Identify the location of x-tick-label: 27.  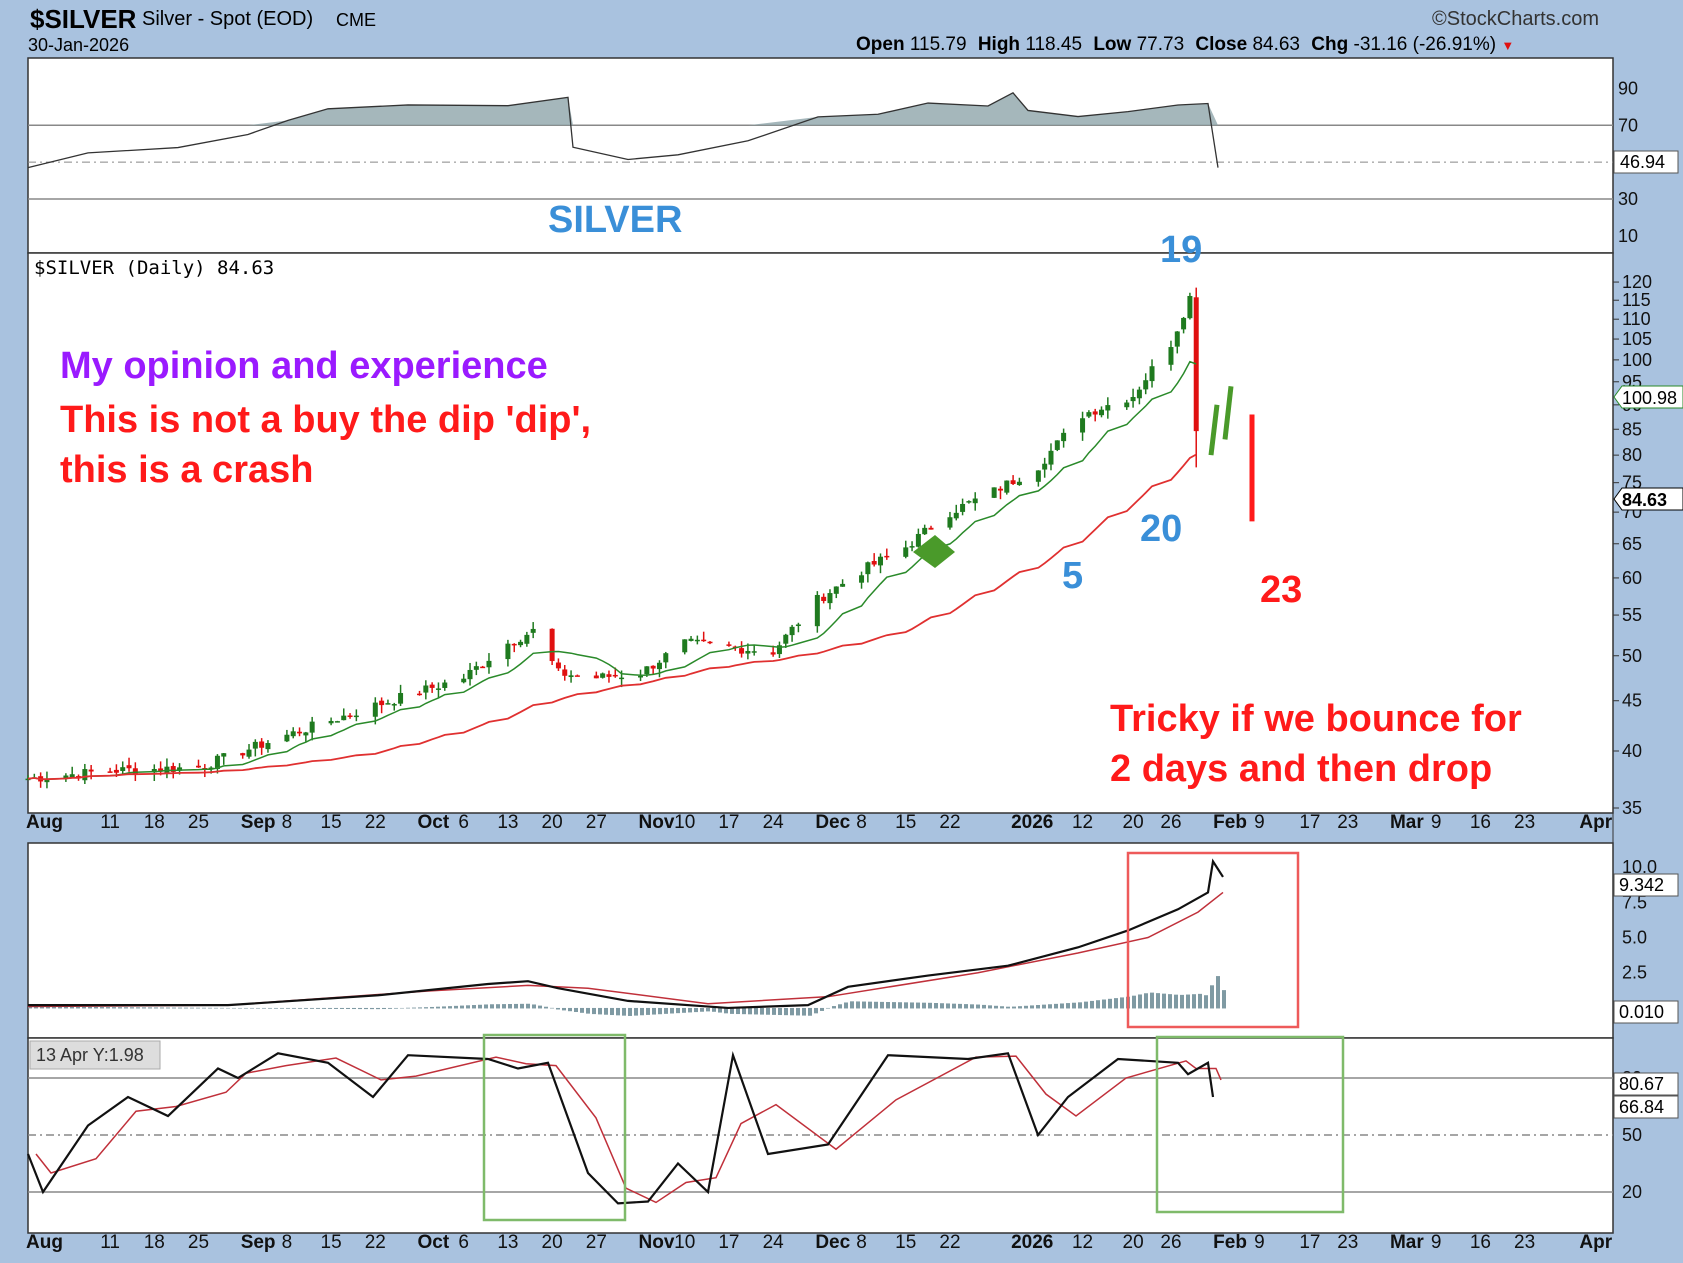
(596, 1242).